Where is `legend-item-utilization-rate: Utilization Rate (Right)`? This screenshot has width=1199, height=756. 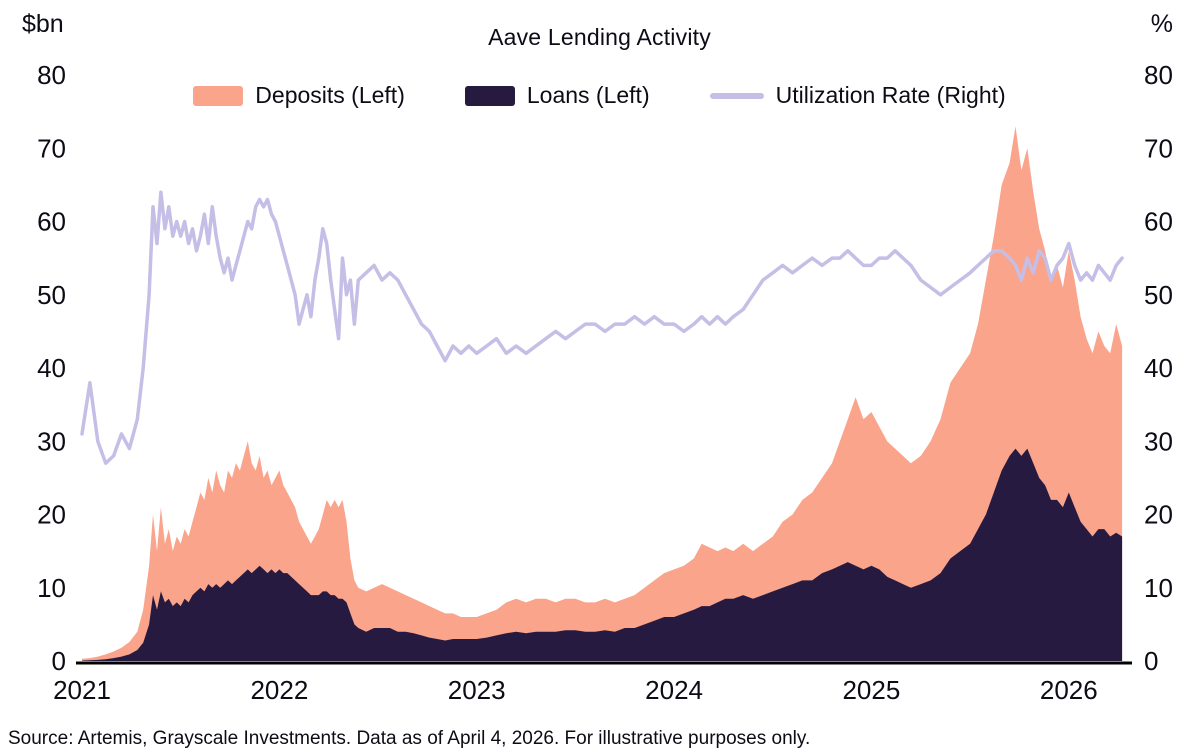 legend-item-utilization-rate: Utilization Rate (Right) is located at coordinates (857, 95).